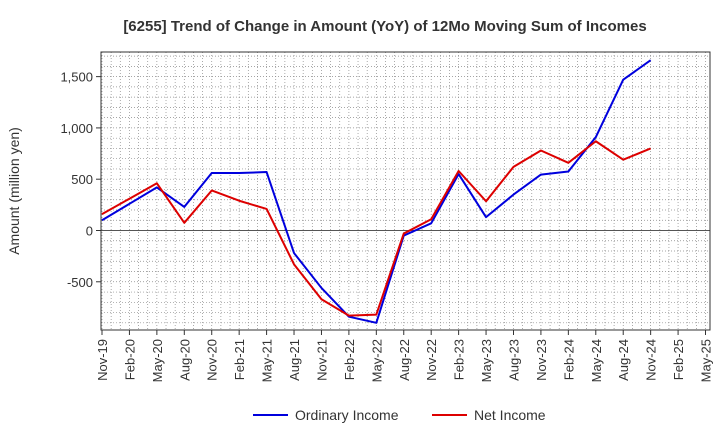 The height and width of the screenshot is (440, 720). I want to click on y-tick-label: 1,500, so click(76, 77).